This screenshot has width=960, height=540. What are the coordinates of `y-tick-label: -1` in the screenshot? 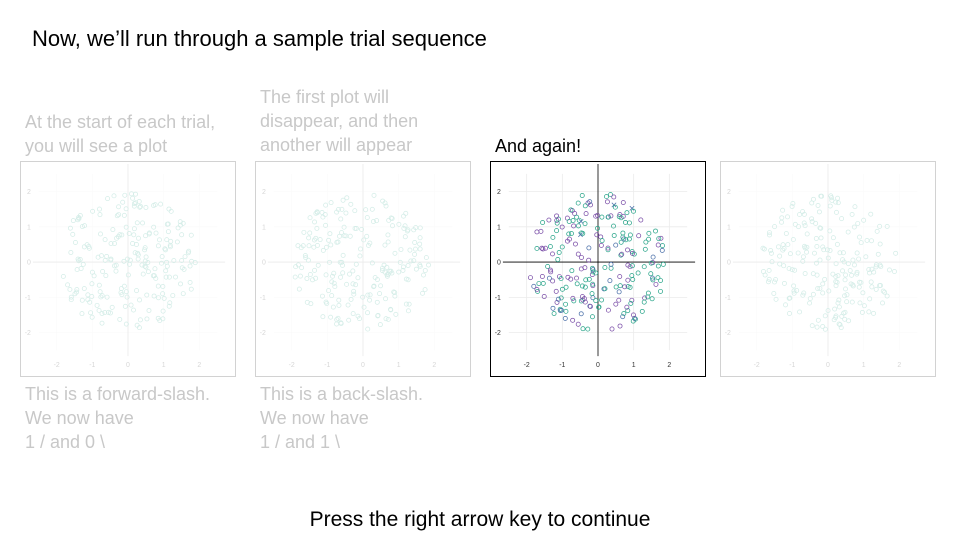 It's located at (498, 298).